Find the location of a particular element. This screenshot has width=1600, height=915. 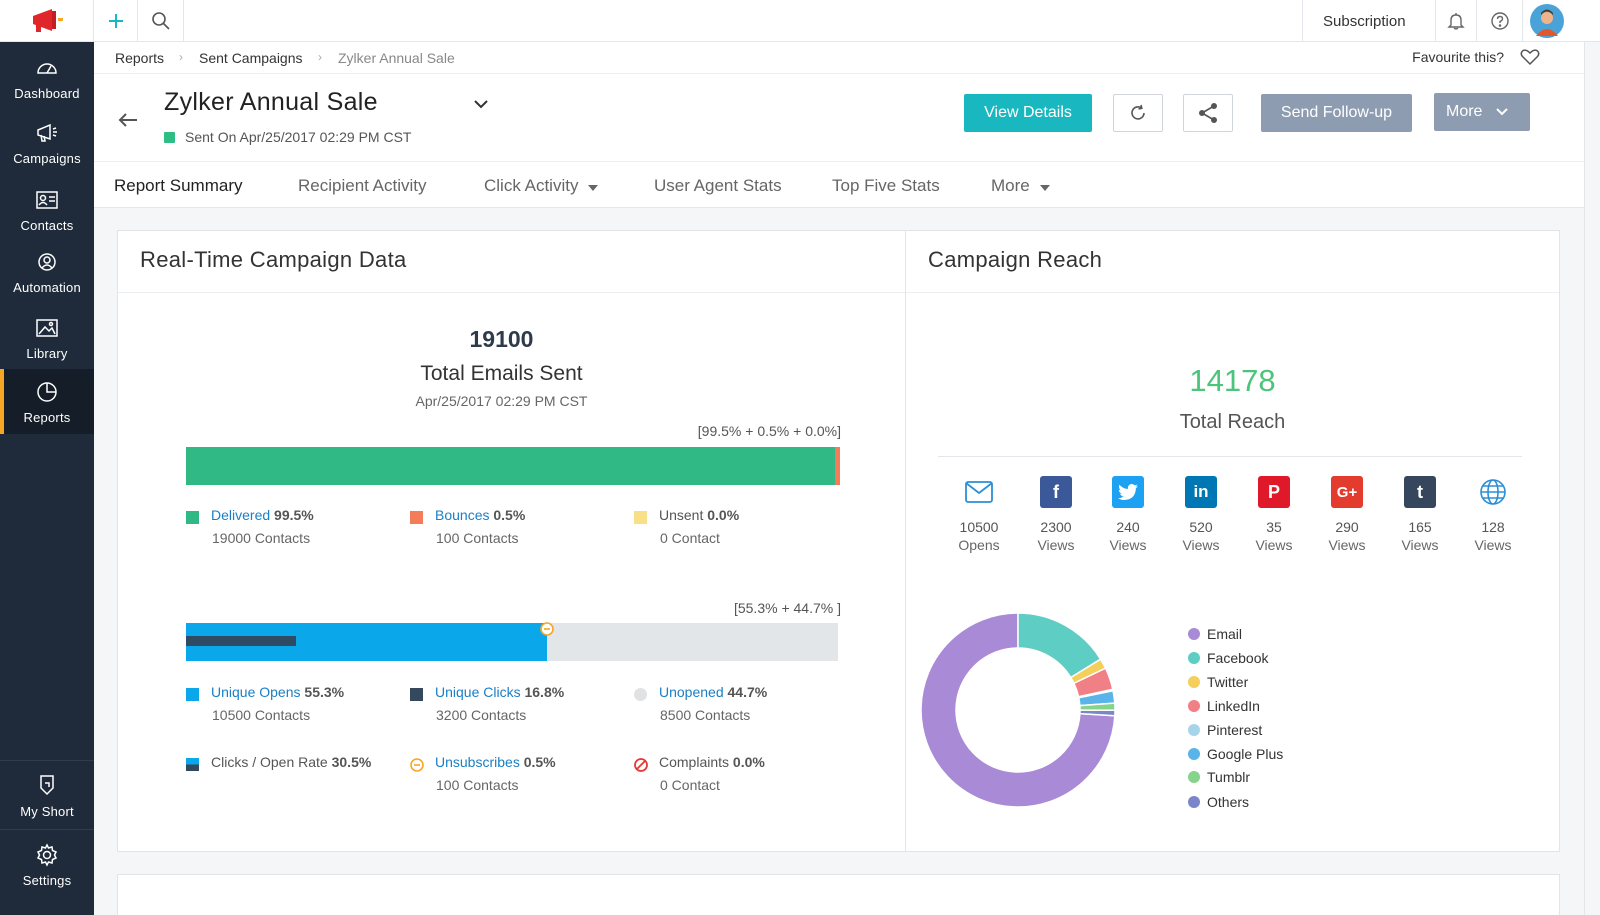

sent-on-status: Sent On Apr/25/2017 02:29 PM CST is located at coordinates (287, 137).